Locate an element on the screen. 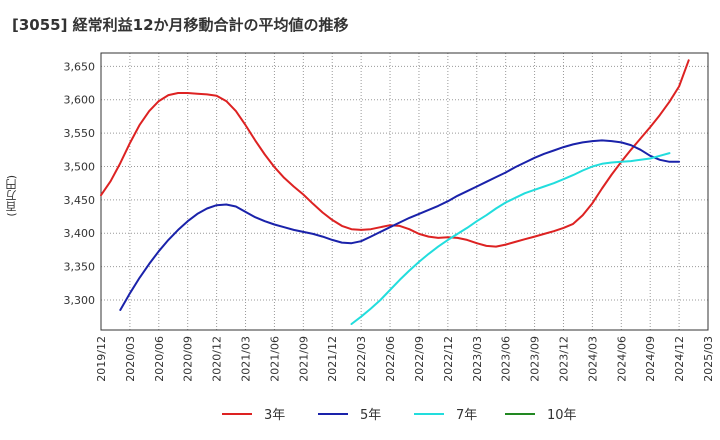  y-tick-label: 3,600 is located at coordinates (80, 100).